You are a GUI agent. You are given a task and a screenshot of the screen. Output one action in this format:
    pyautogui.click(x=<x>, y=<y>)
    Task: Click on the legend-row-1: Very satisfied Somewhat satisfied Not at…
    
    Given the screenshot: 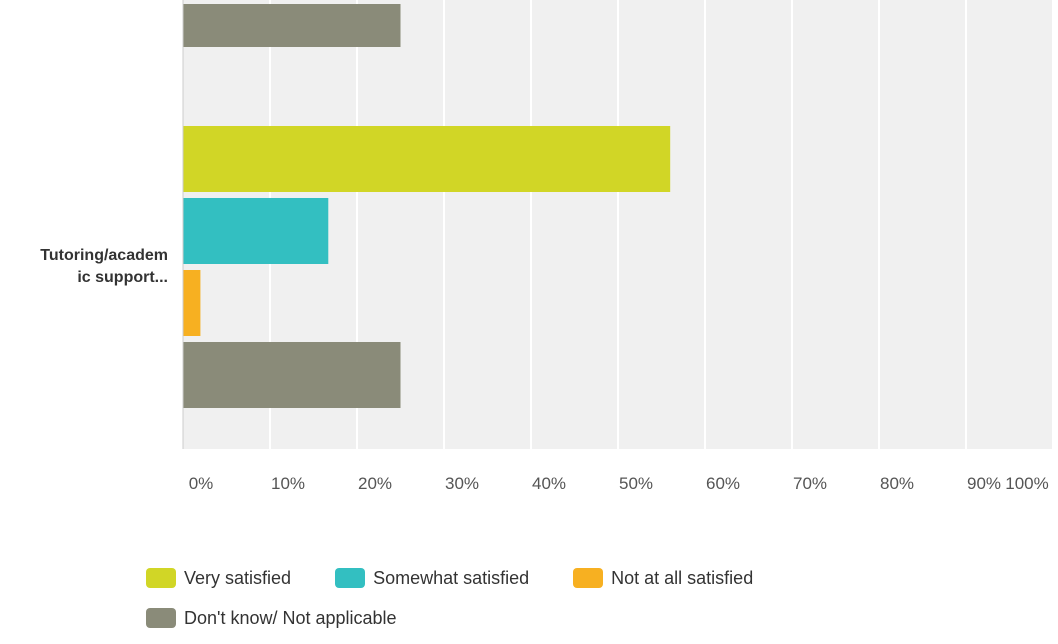 What is the action you would take?
    pyautogui.click(x=546, y=578)
    